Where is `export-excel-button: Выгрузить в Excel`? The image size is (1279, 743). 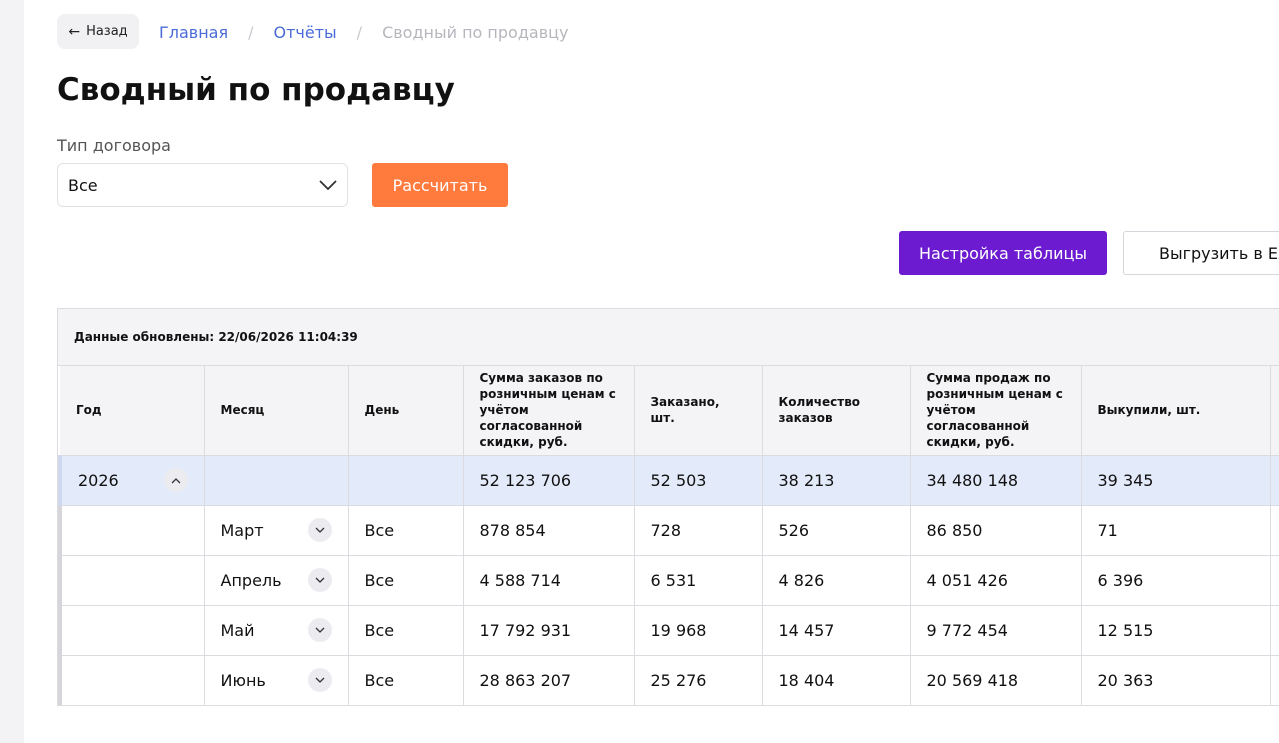
export-excel-button: Выгрузить в Excel is located at coordinates (1201, 253).